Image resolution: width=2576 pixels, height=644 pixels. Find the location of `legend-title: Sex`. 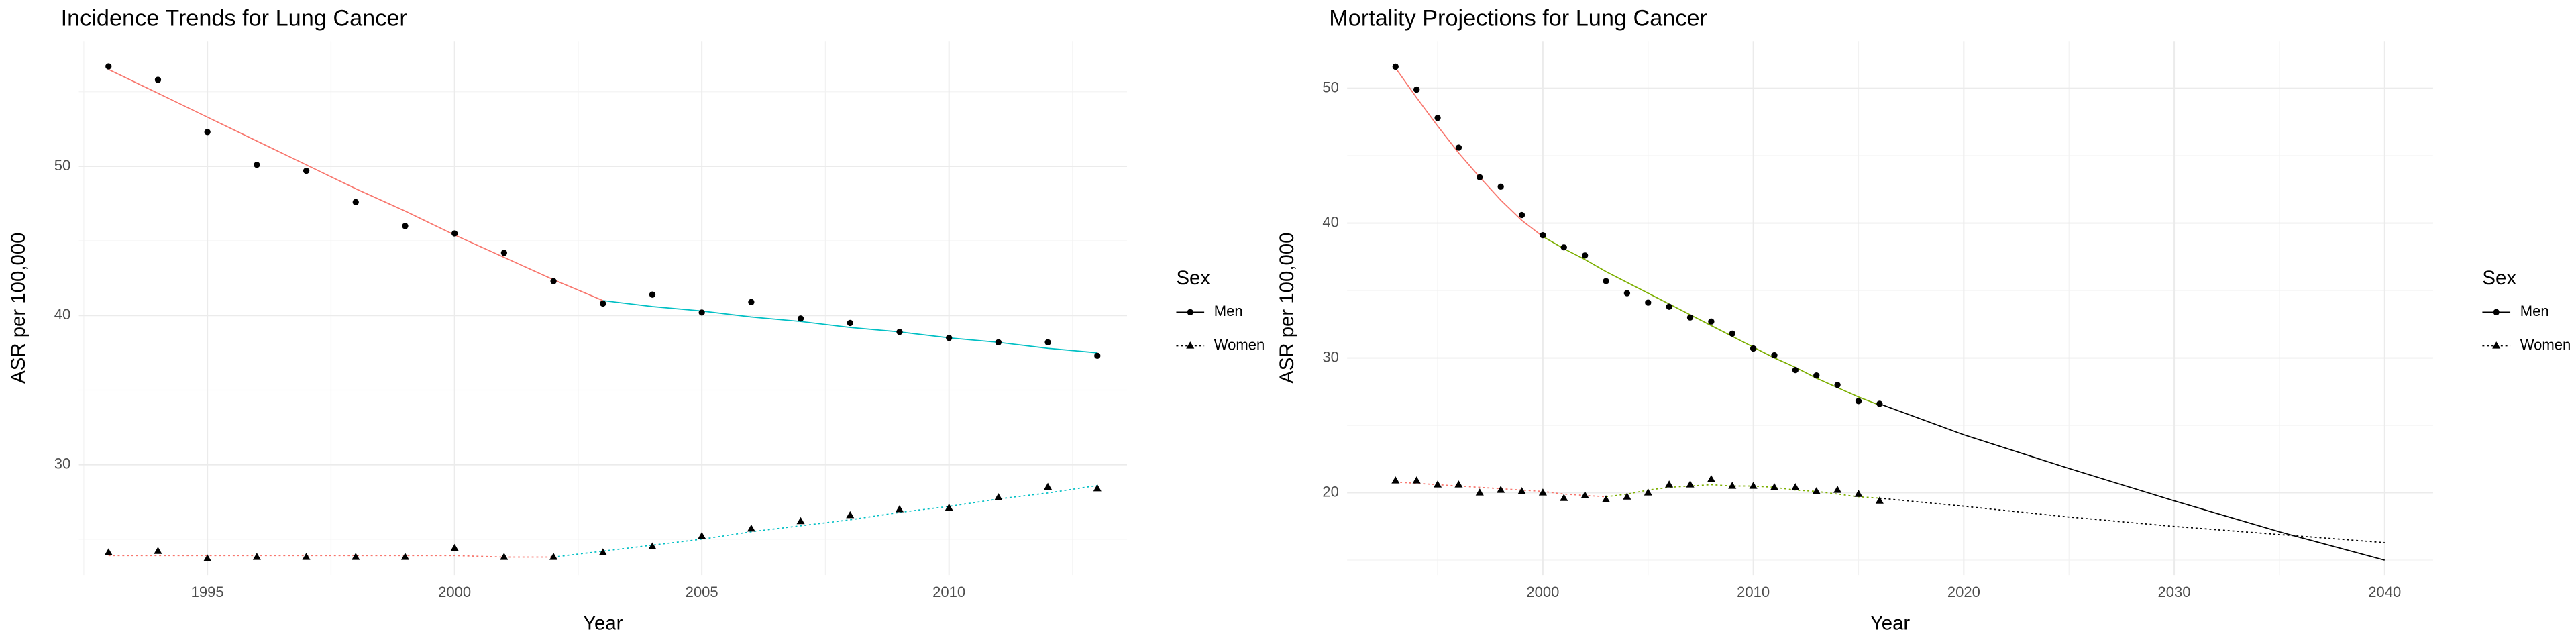

legend-title: Sex is located at coordinates (1193, 278).